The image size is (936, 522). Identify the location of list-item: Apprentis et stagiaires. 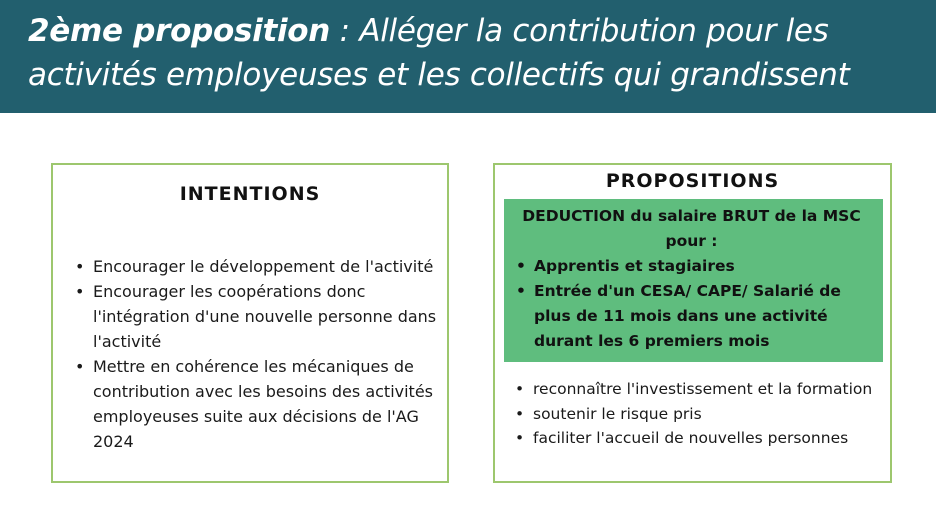
(691, 266).